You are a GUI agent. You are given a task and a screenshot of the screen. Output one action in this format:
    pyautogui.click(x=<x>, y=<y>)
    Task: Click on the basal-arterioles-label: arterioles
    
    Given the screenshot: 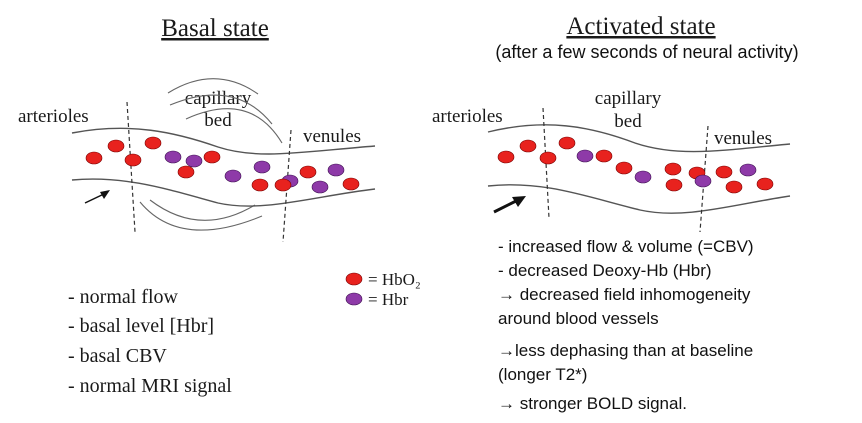 What is the action you would take?
    pyautogui.click(x=53, y=116)
    